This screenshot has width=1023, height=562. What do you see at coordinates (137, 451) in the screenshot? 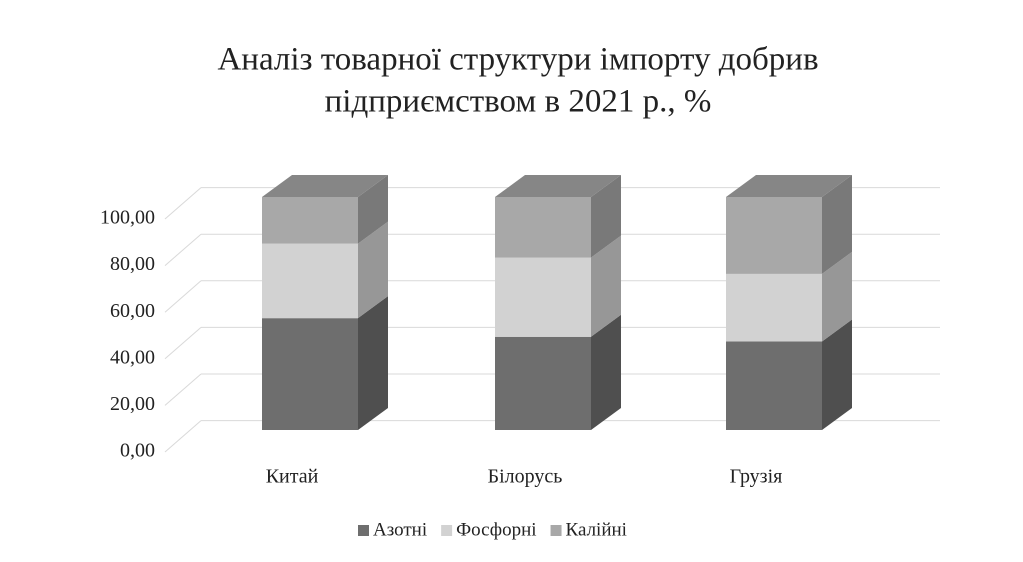
I see `y-tick-label: 0,00` at bounding box center [137, 451].